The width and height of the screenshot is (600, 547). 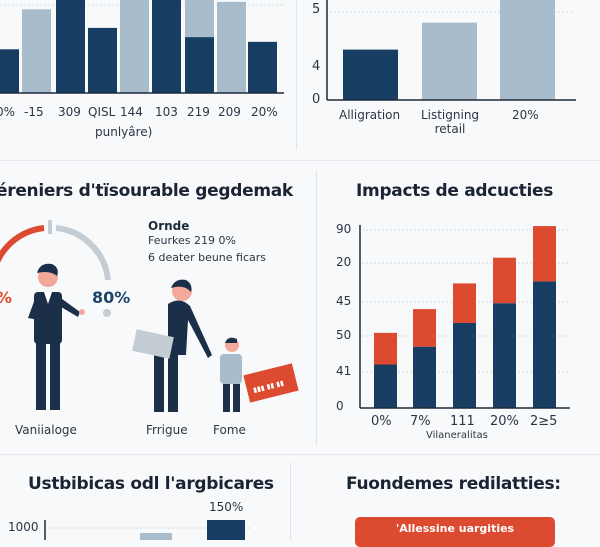 I want to click on x-tick-label: 7%, so click(x=420, y=421).